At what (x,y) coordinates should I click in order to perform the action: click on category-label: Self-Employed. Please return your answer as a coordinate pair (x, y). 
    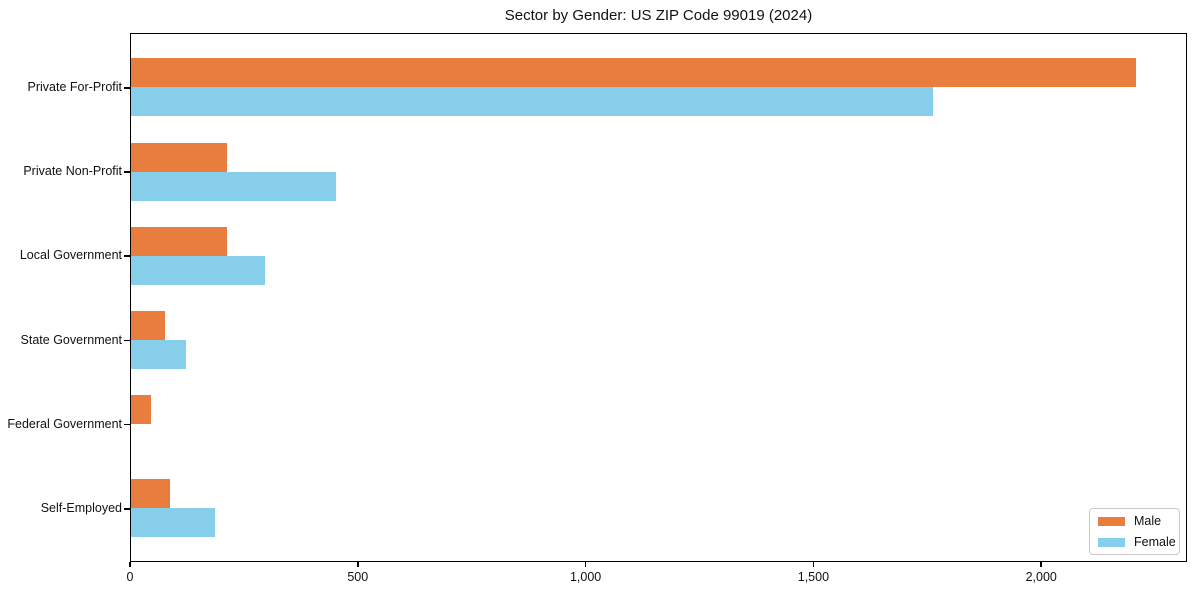
    Looking at the image, I should click on (81, 508).